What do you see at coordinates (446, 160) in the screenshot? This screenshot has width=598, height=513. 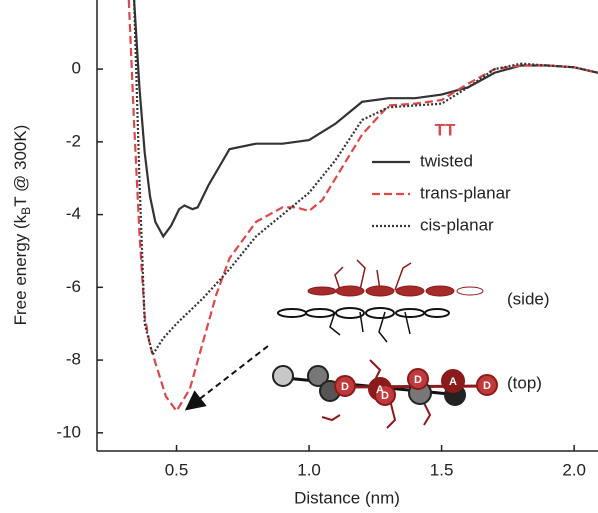 I see `legend-label: twisted` at bounding box center [446, 160].